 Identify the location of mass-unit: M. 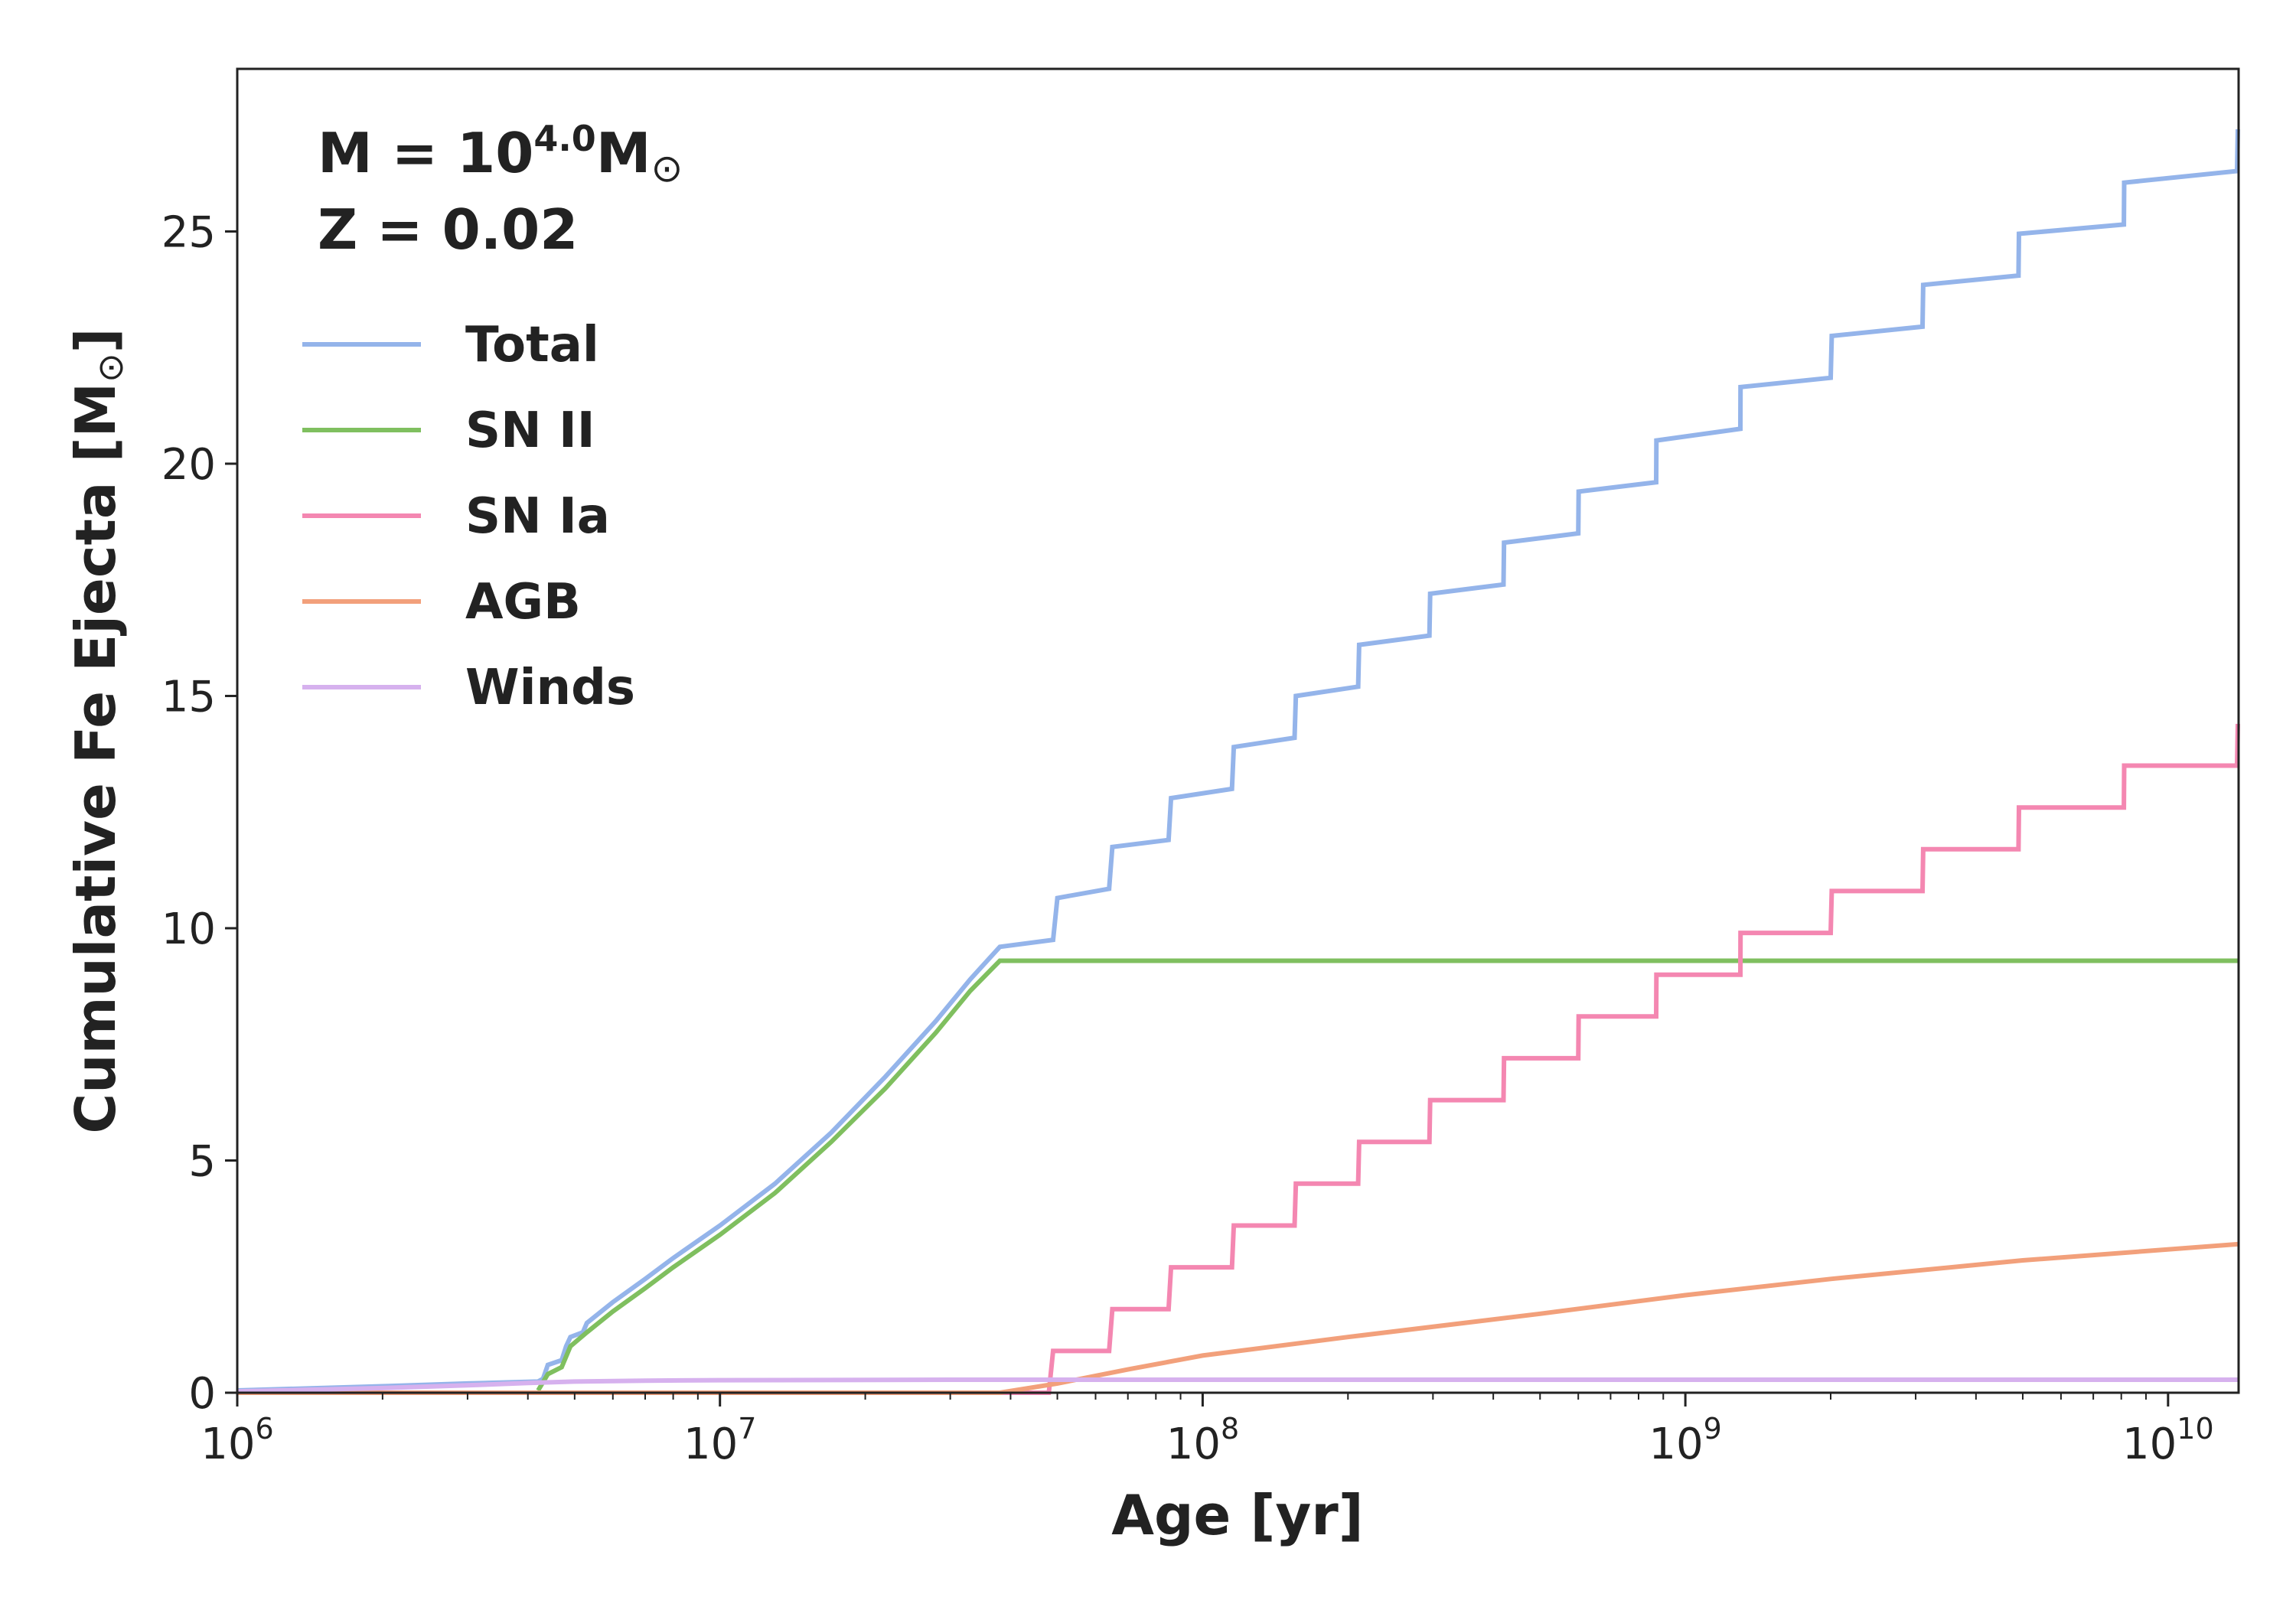
(623, 153).